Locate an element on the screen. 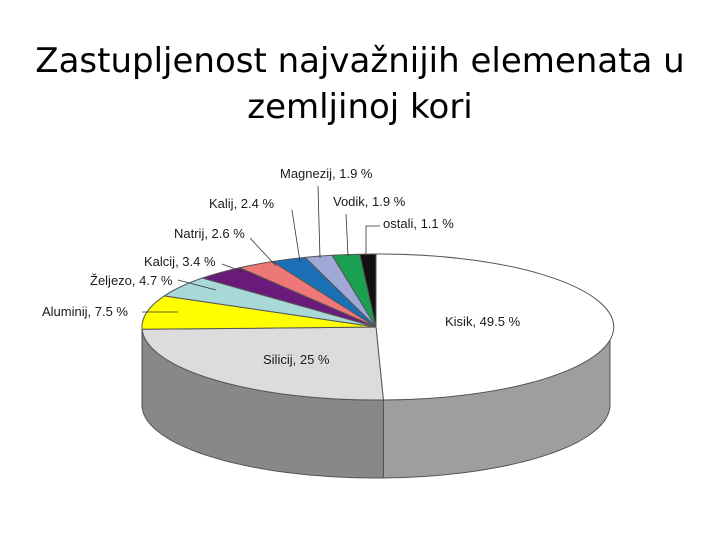 The width and height of the screenshot is (720, 540). slice-silicij is located at coordinates (262, 363).